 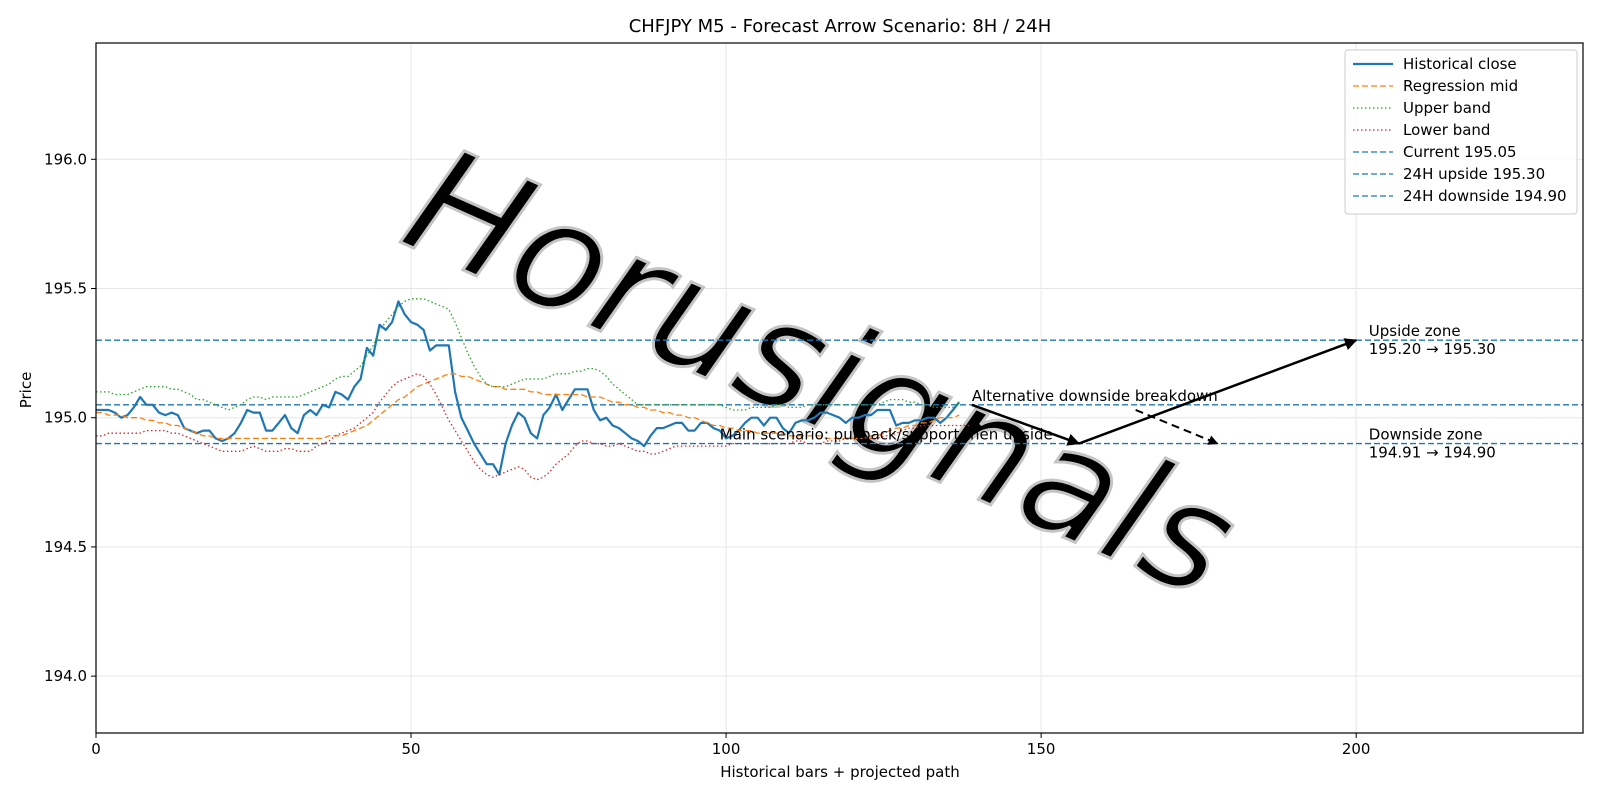 What do you see at coordinates (65, 289) in the screenshot?
I see `y-tick-label-3: 195.5` at bounding box center [65, 289].